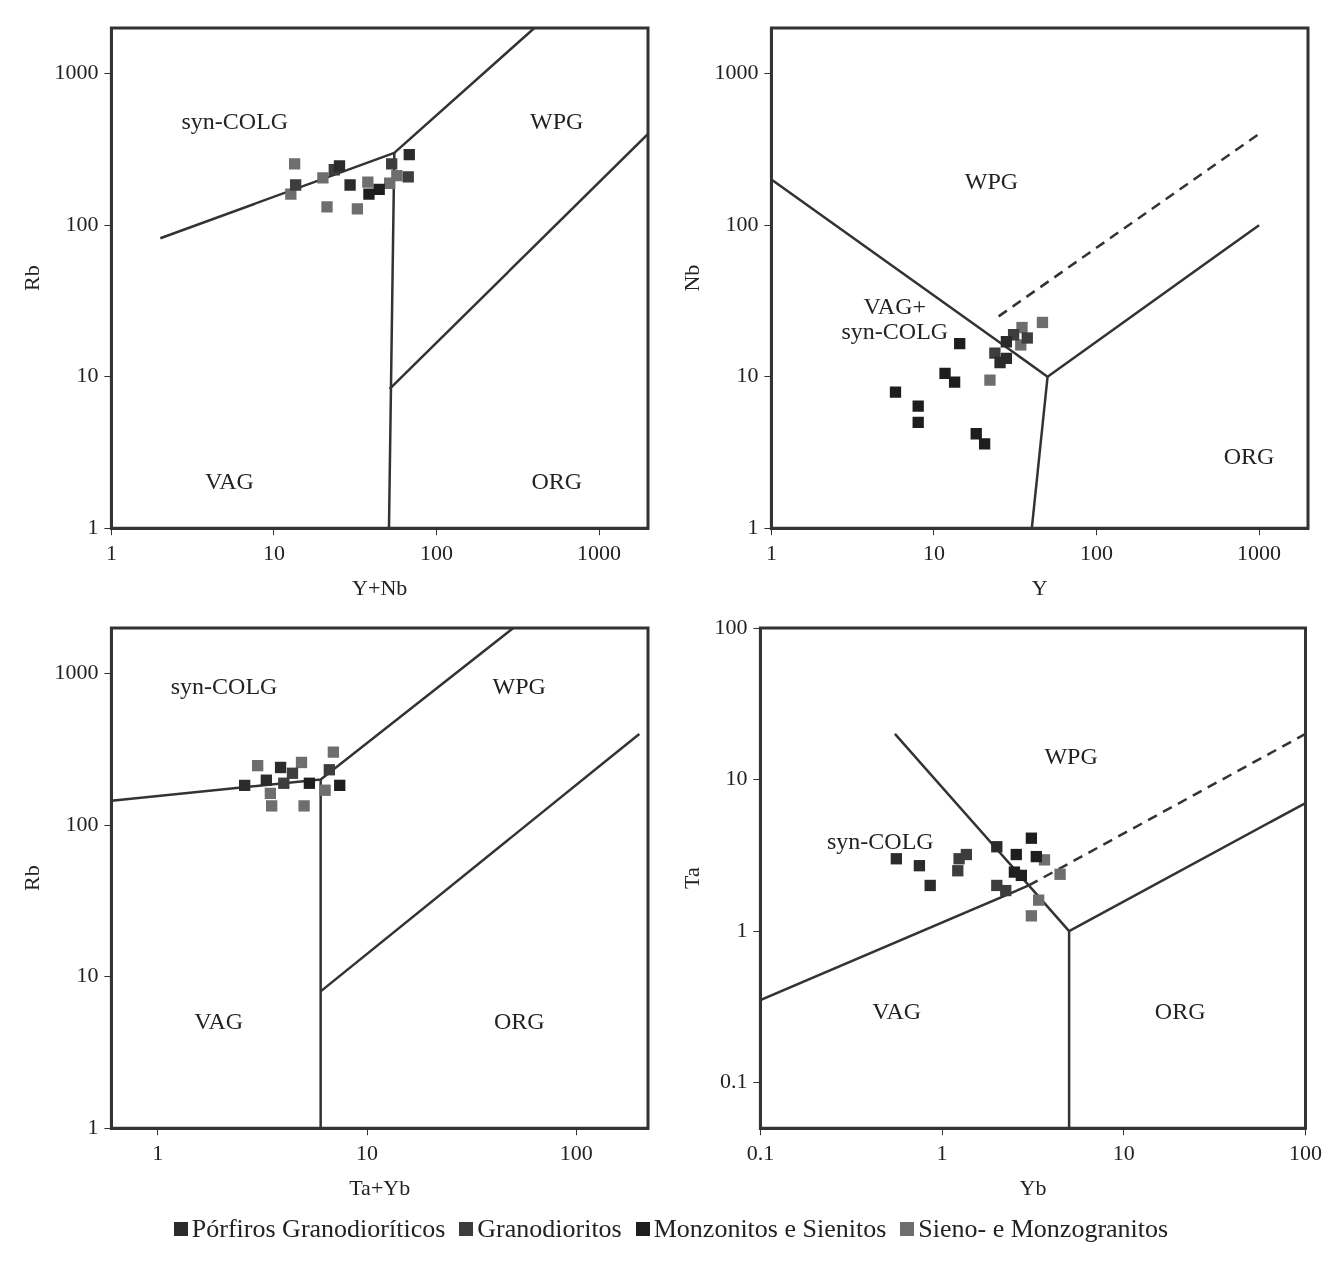  I want to click on legend-label: Pórfiros Granodioríticos, so click(318, 1229).